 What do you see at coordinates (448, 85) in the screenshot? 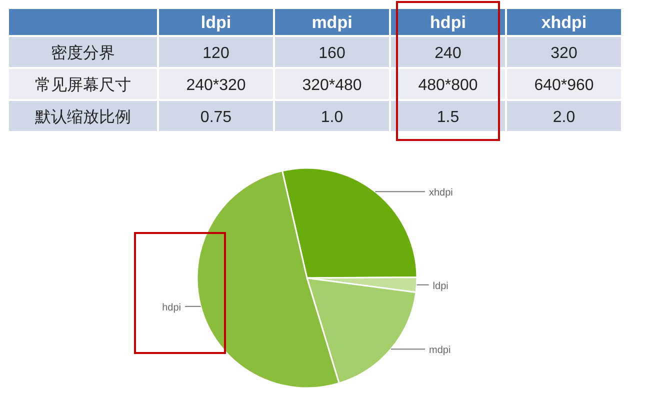
I see `text: 480*800` at bounding box center [448, 85].